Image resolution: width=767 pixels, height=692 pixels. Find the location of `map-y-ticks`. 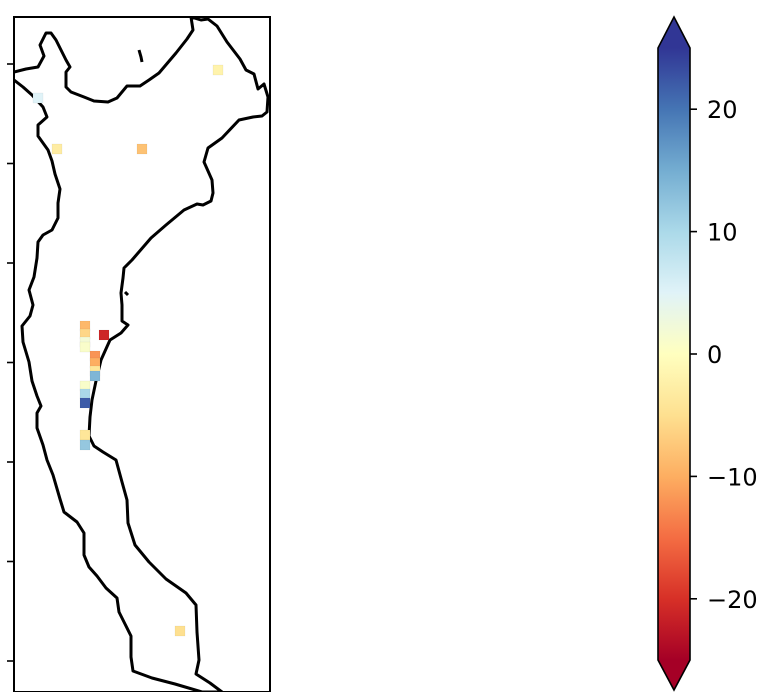

map-y-ticks is located at coordinates (10, 362).